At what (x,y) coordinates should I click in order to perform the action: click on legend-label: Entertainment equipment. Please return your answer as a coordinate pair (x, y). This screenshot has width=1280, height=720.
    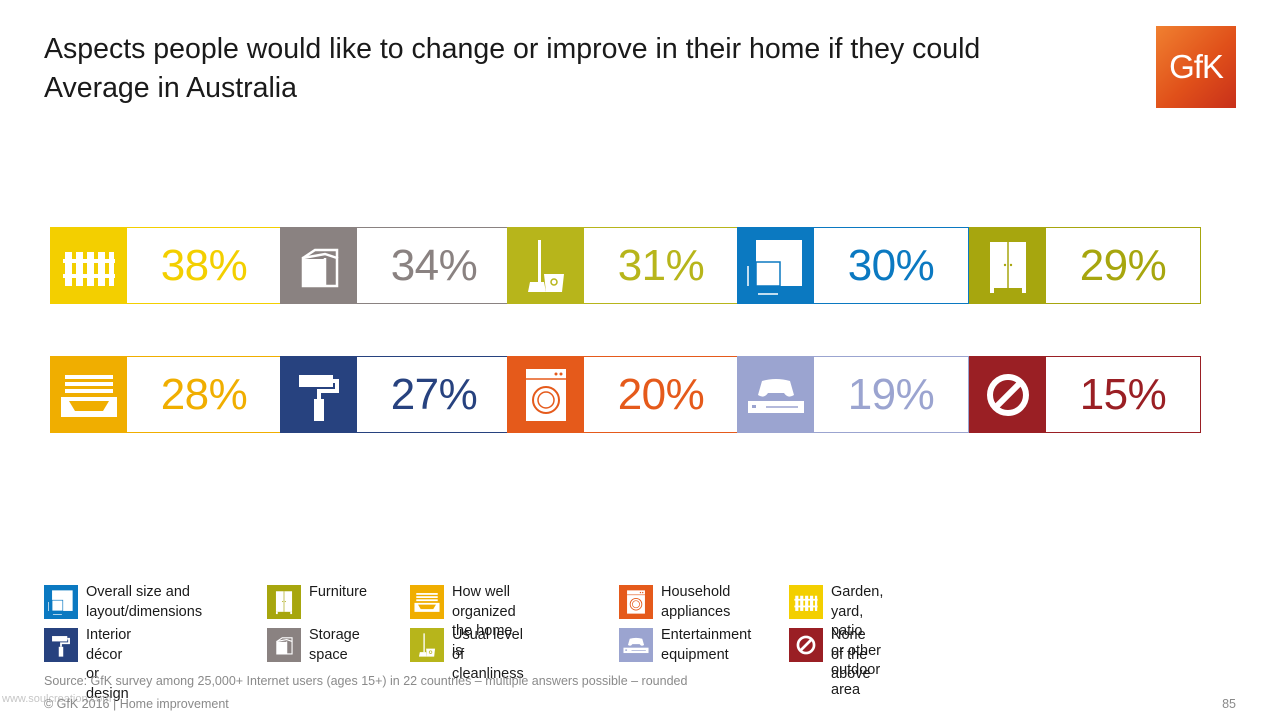
    Looking at the image, I should click on (706, 645).